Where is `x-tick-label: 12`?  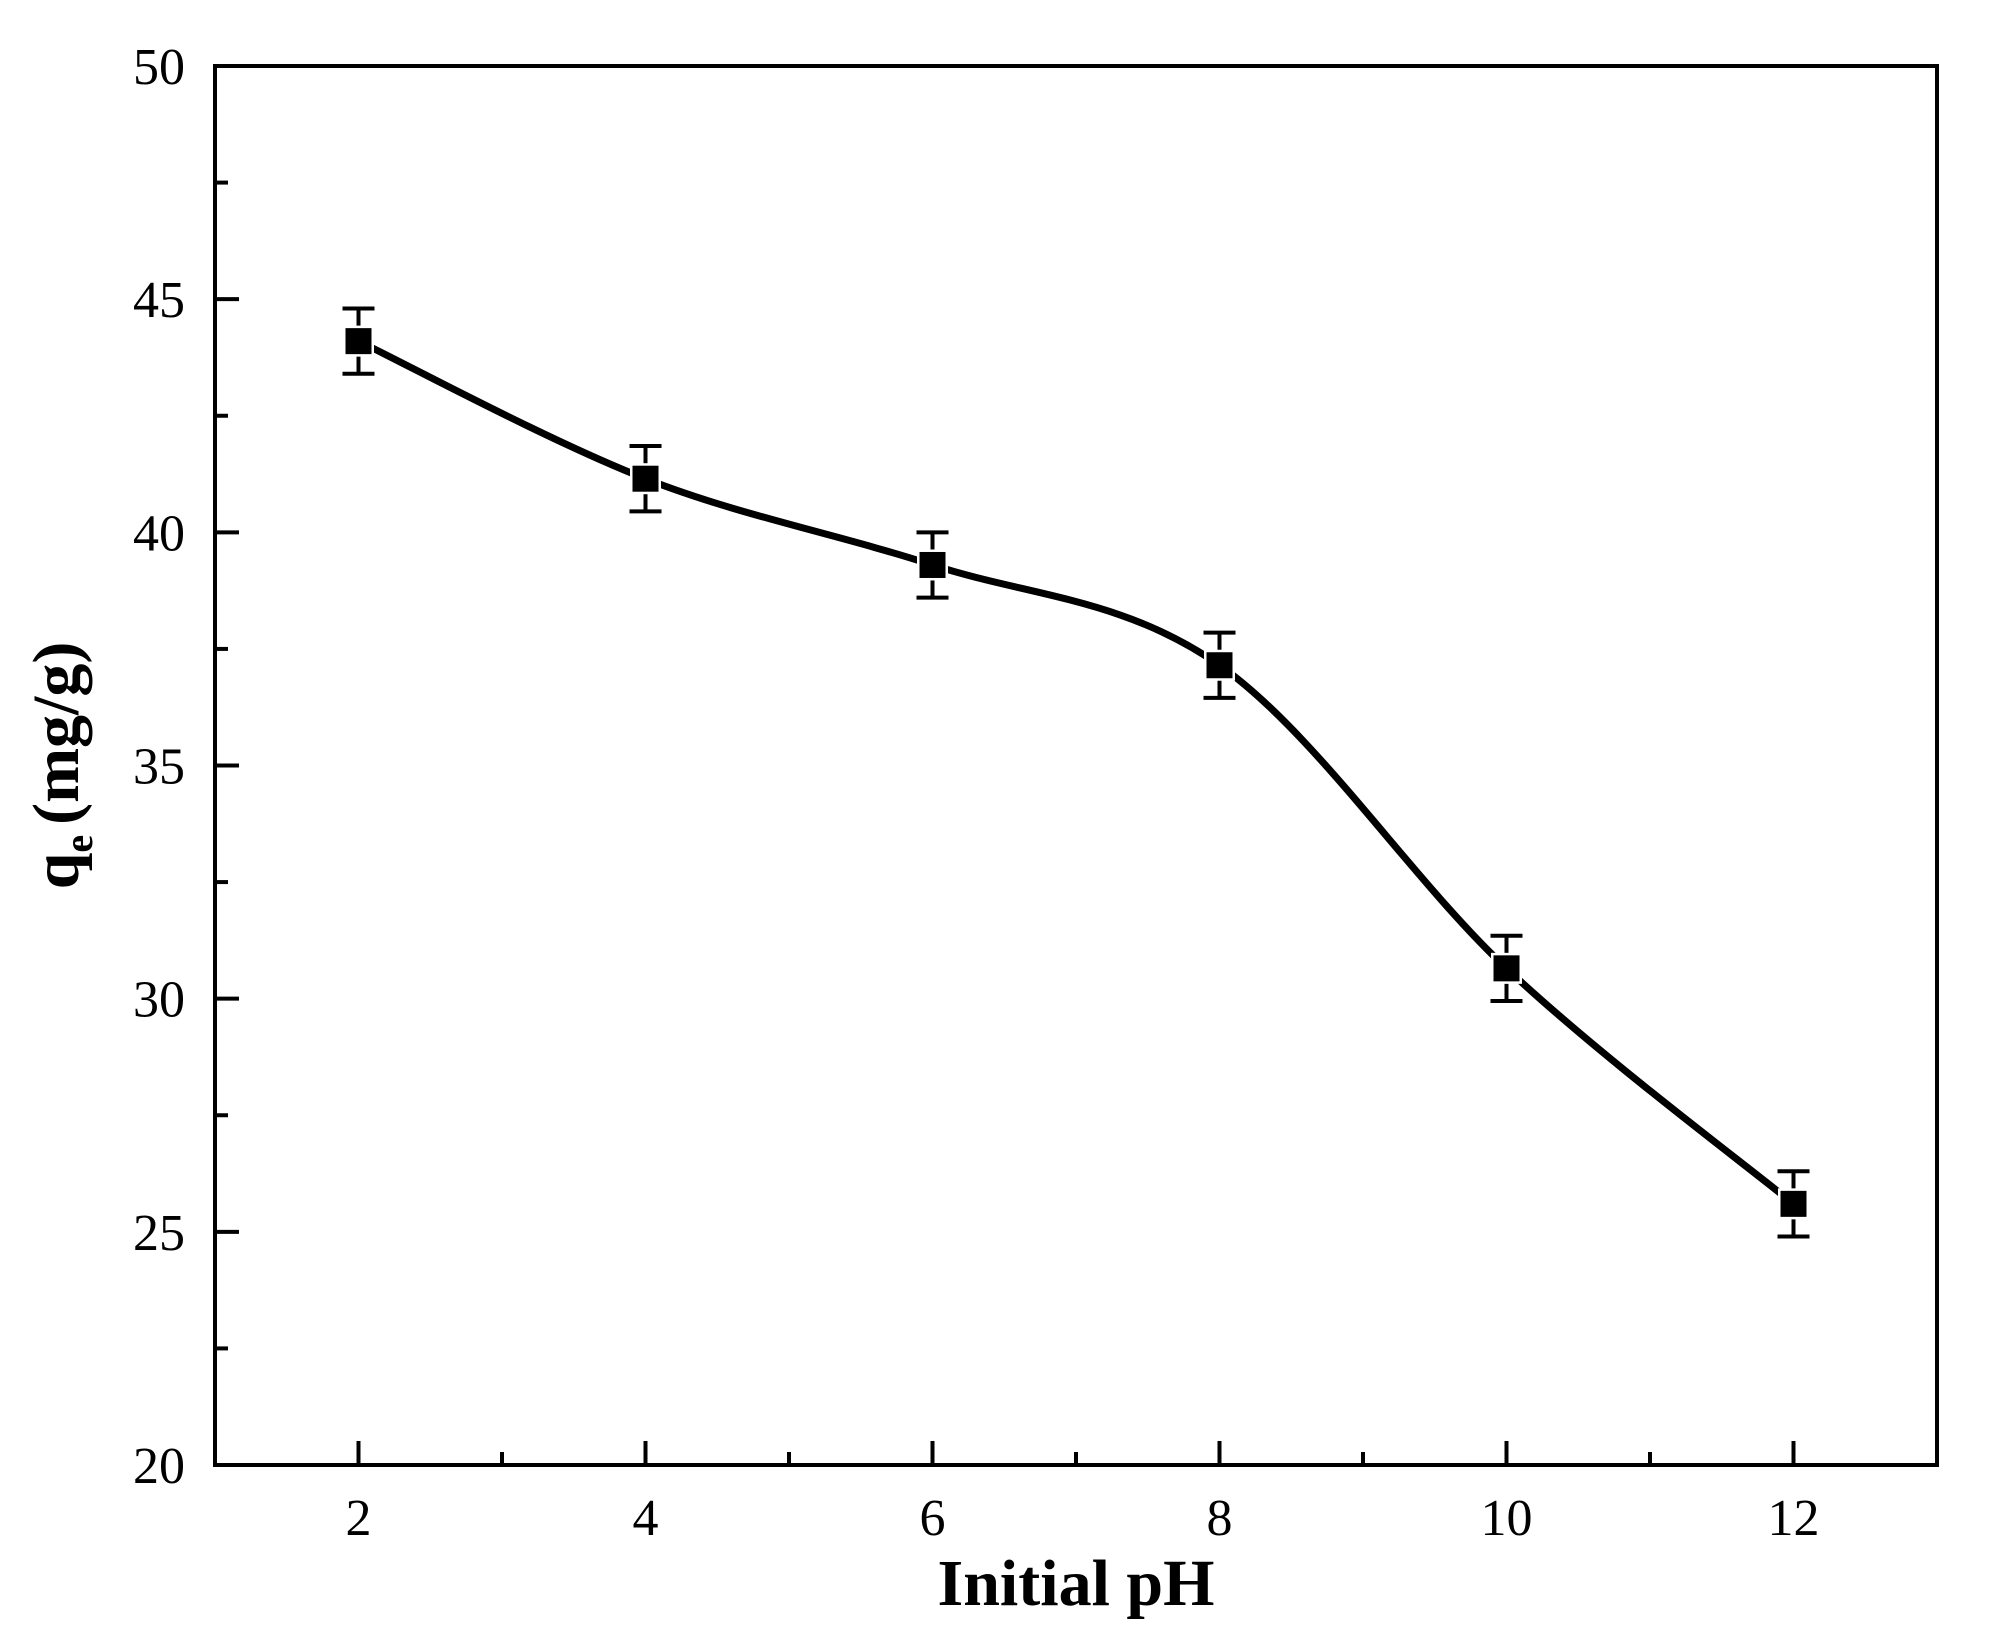
x-tick-label: 12 is located at coordinates (1794, 1518).